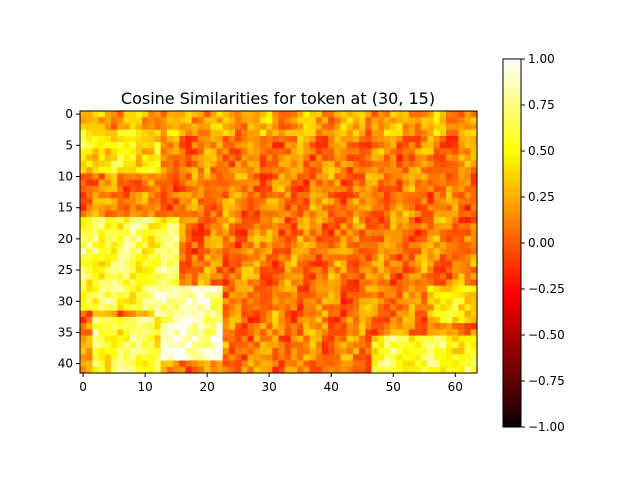  I want to click on x-tick-label: 30, so click(269, 387).